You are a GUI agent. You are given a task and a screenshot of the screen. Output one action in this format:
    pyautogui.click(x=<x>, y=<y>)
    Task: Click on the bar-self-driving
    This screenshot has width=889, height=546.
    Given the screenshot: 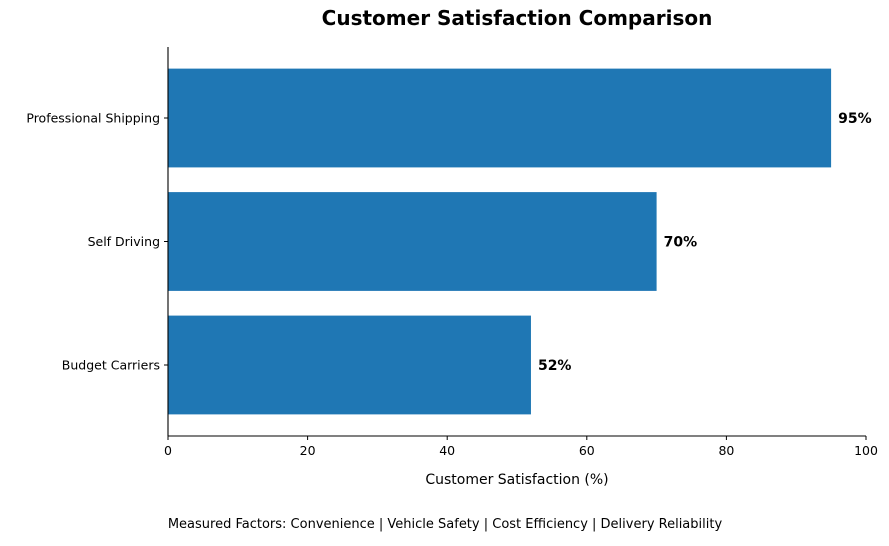 What is the action you would take?
    pyautogui.click(x=412, y=241)
    